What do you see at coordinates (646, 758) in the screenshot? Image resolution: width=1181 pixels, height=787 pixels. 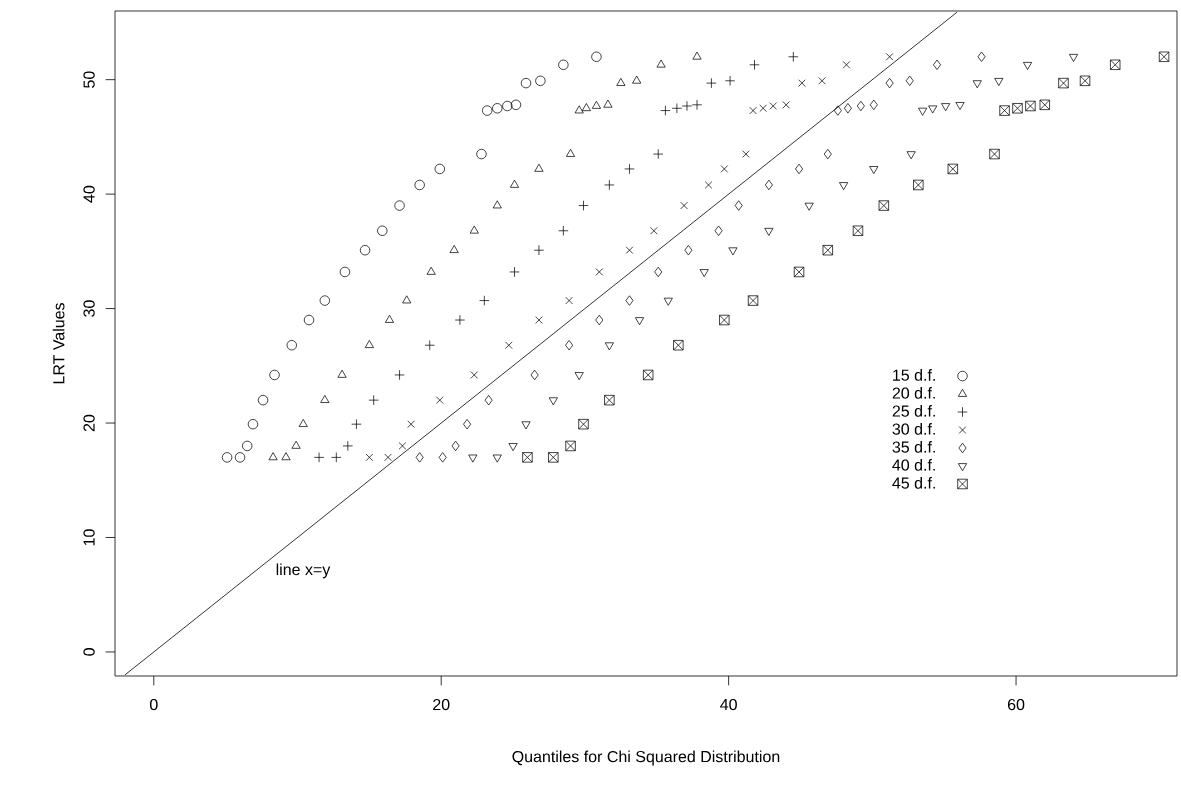 I see `x-axis-title: Quantiles for Chi Squared Distribution` at bounding box center [646, 758].